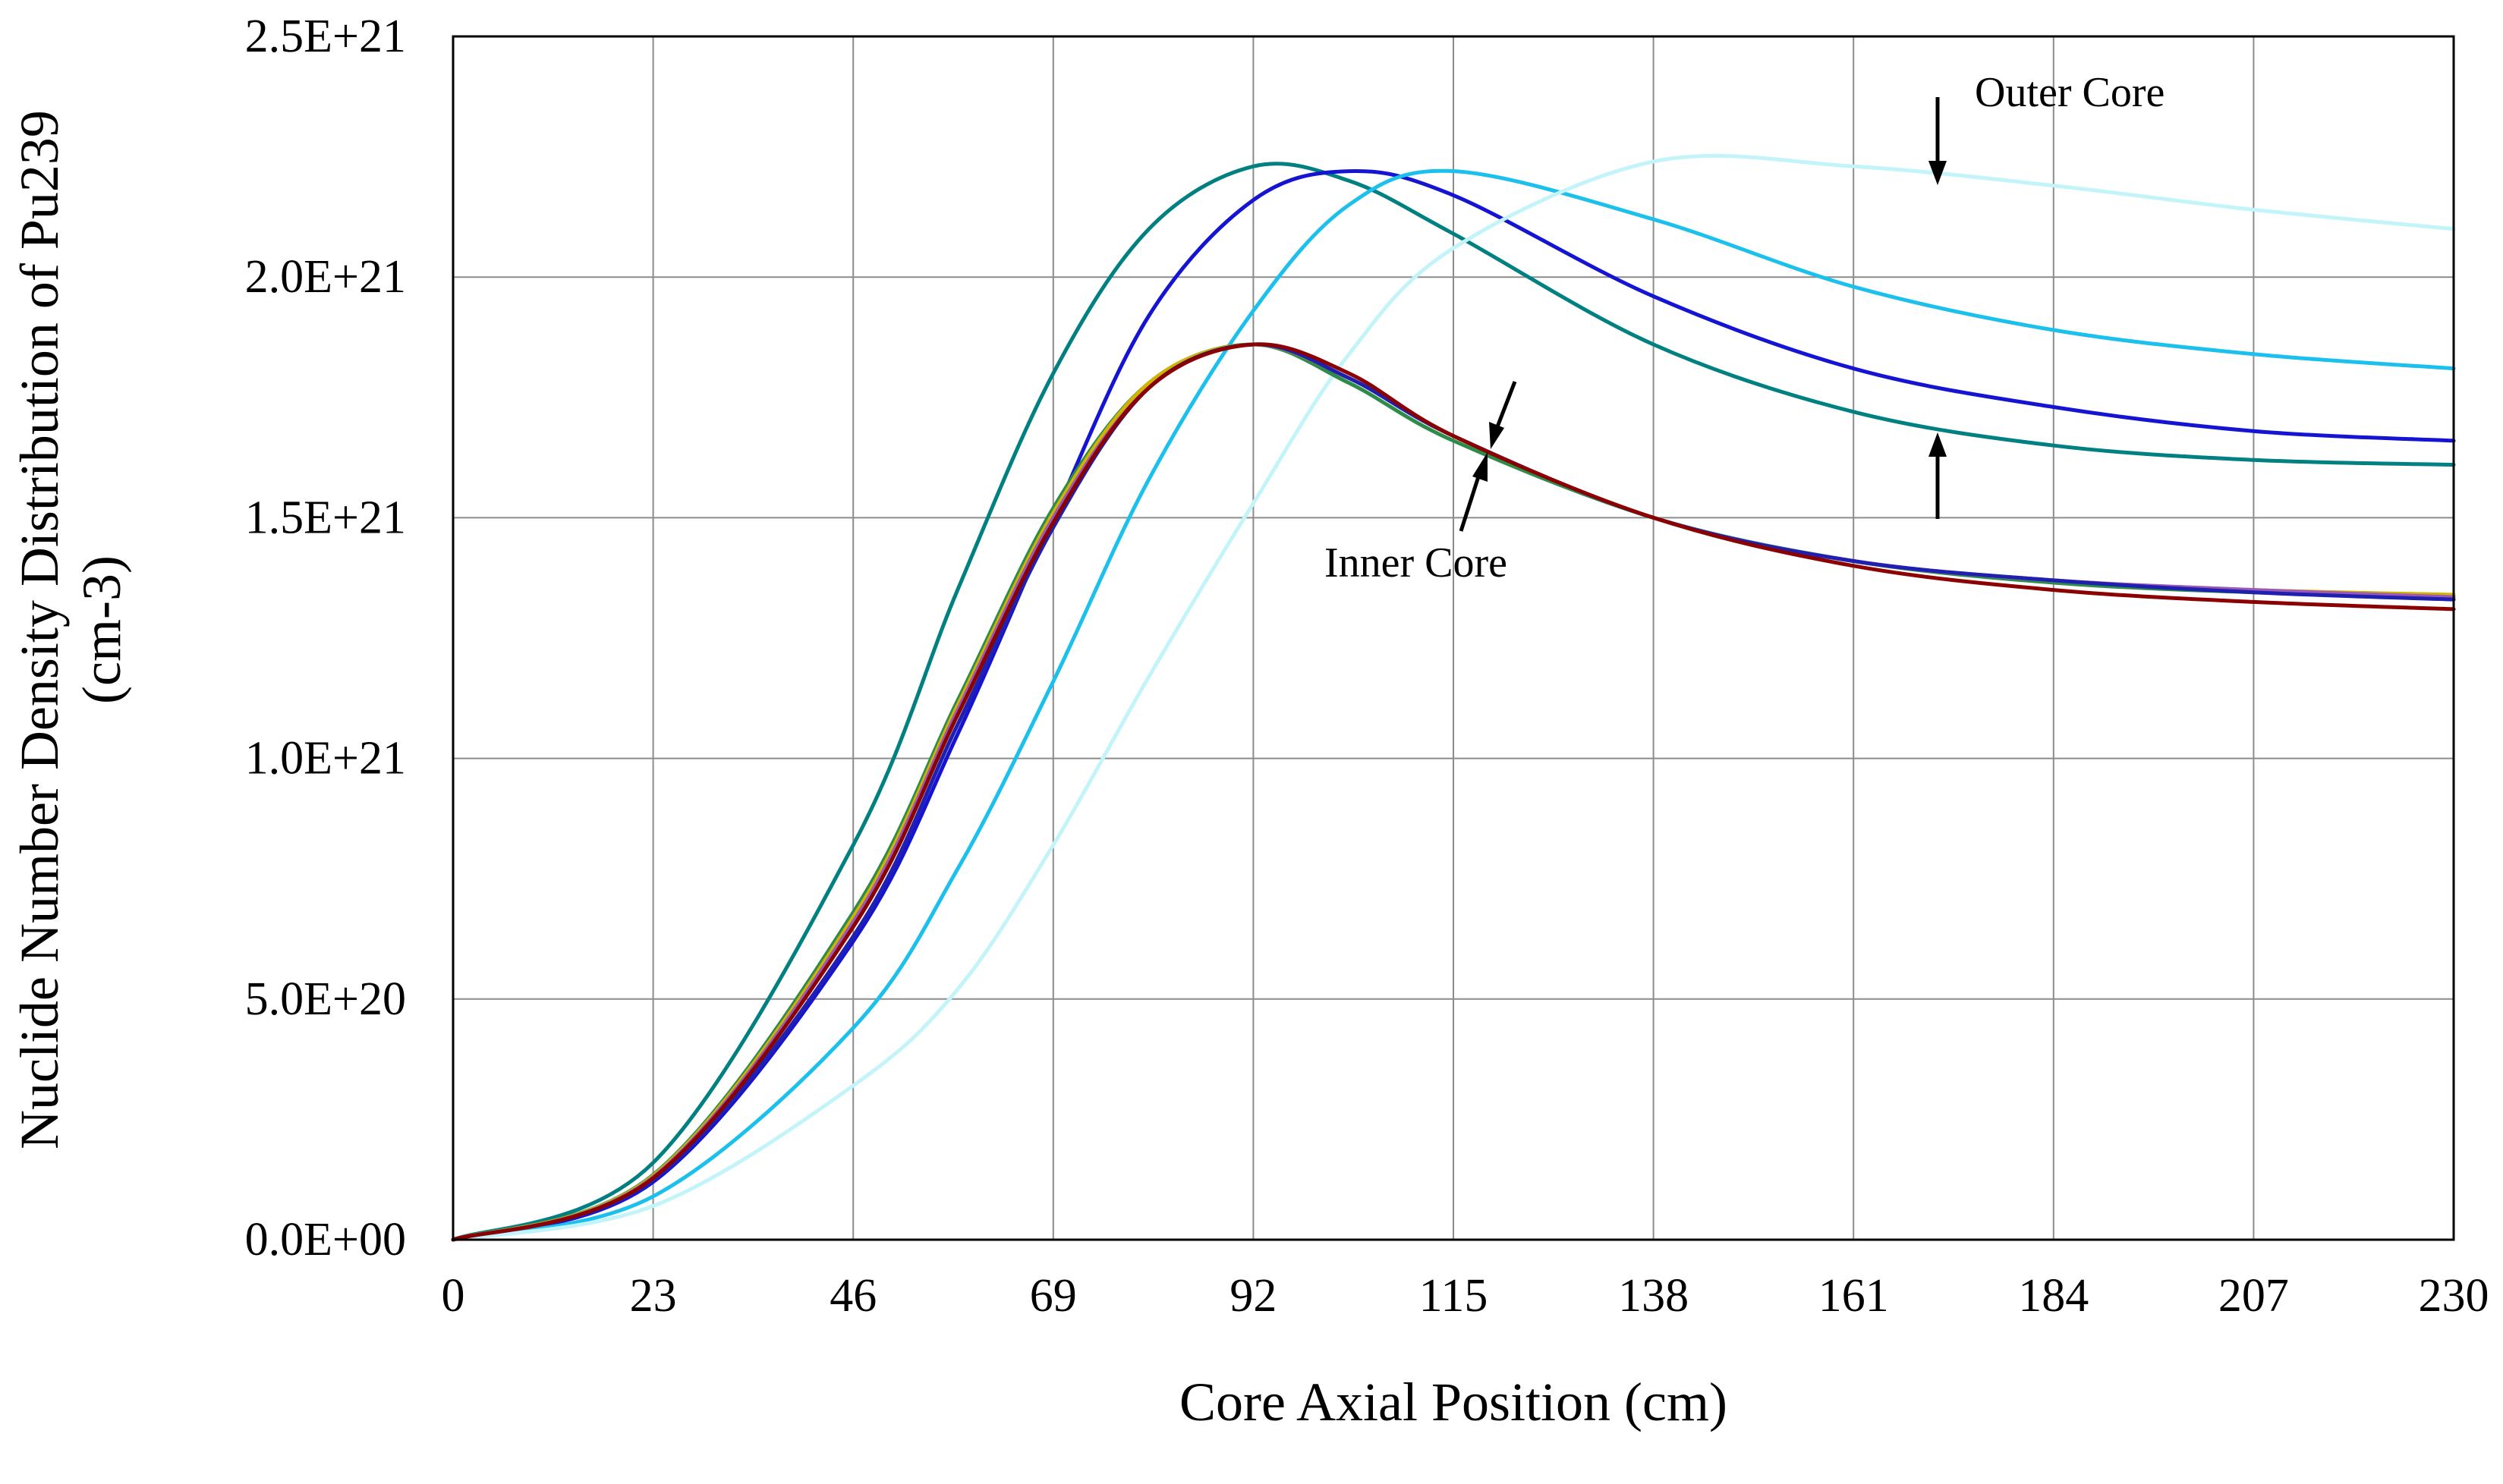 The image size is (2503, 1484). What do you see at coordinates (325, 758) in the screenshot?
I see `y-tick-label: 1.0E+21` at bounding box center [325, 758].